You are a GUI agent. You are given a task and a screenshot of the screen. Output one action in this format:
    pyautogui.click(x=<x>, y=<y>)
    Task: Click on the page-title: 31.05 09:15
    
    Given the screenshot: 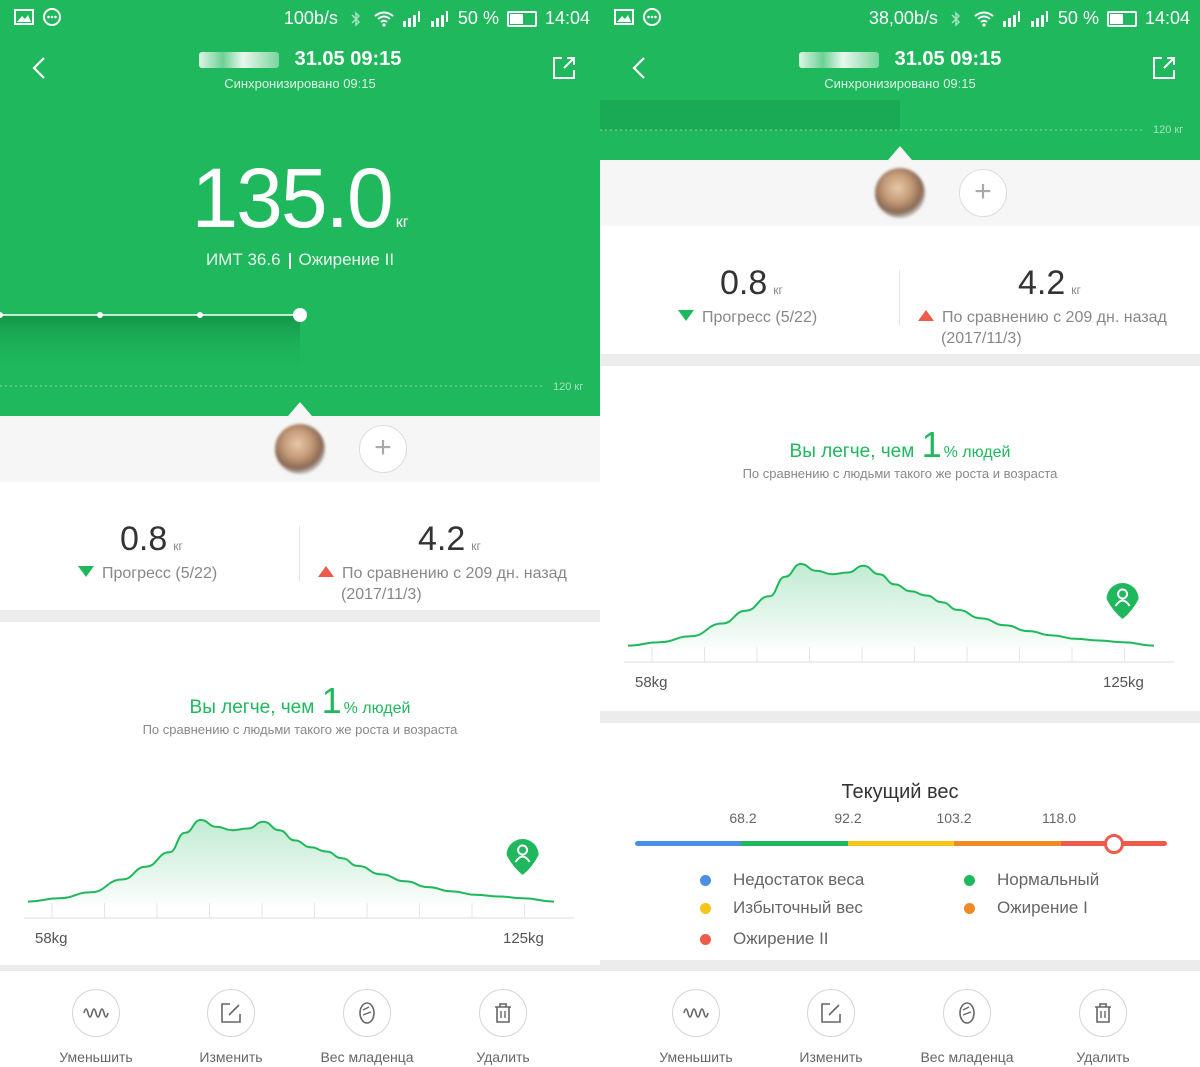 What is the action you would take?
    pyautogui.click(x=900, y=59)
    